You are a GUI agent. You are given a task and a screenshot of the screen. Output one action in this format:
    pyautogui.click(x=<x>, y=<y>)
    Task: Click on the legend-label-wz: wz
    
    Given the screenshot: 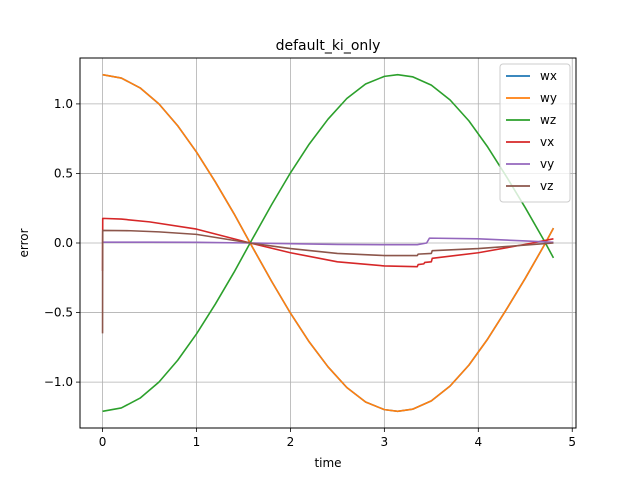 What is the action you would take?
    pyautogui.click(x=548, y=120)
    